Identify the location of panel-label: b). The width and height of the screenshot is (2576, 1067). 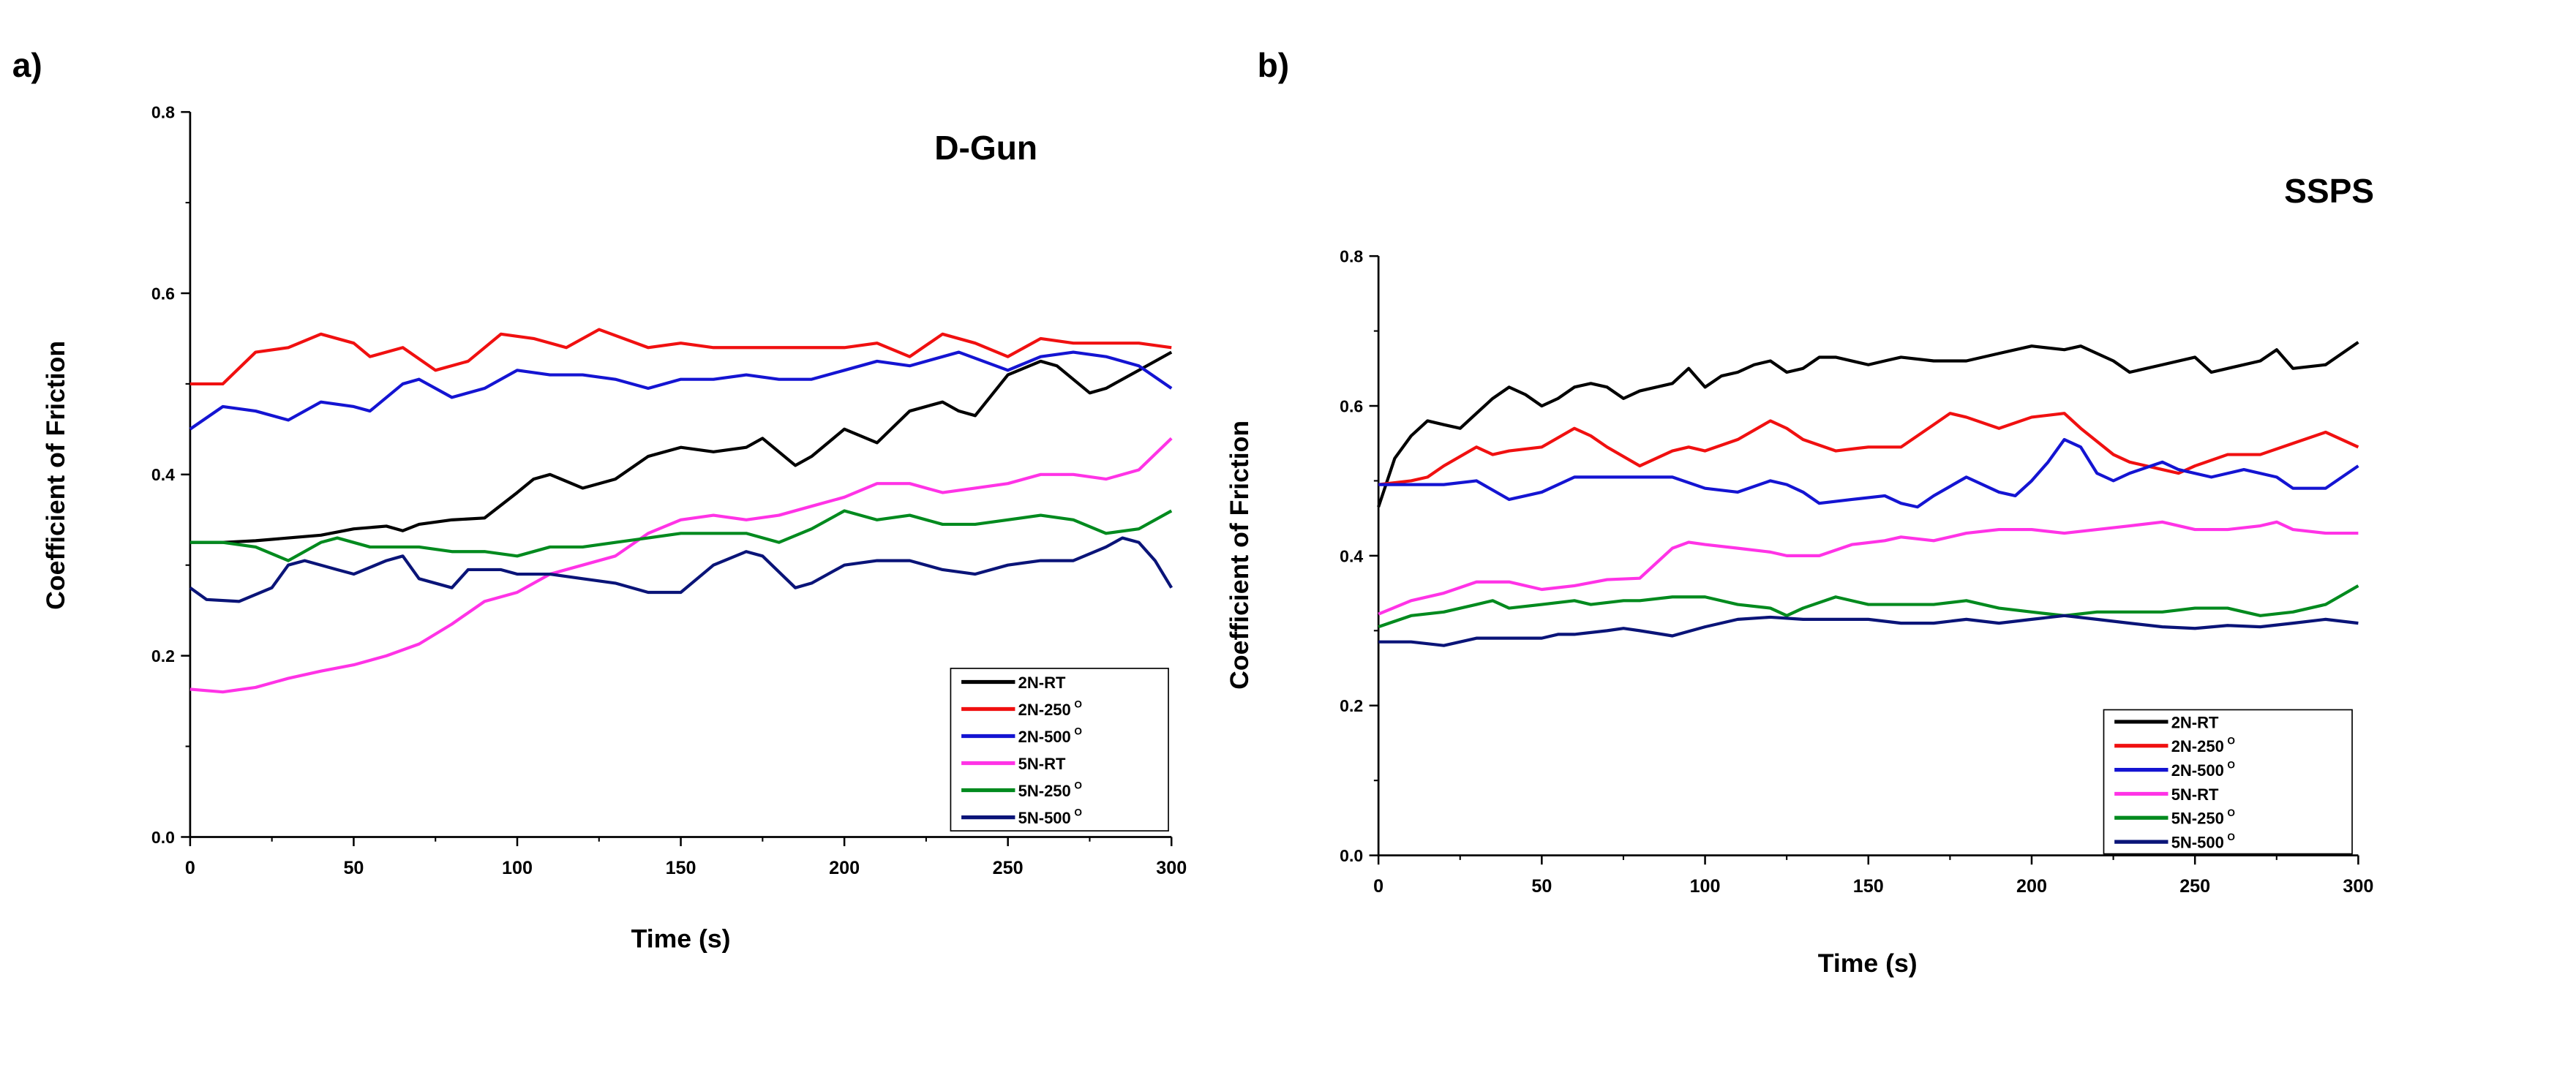
(1274, 65).